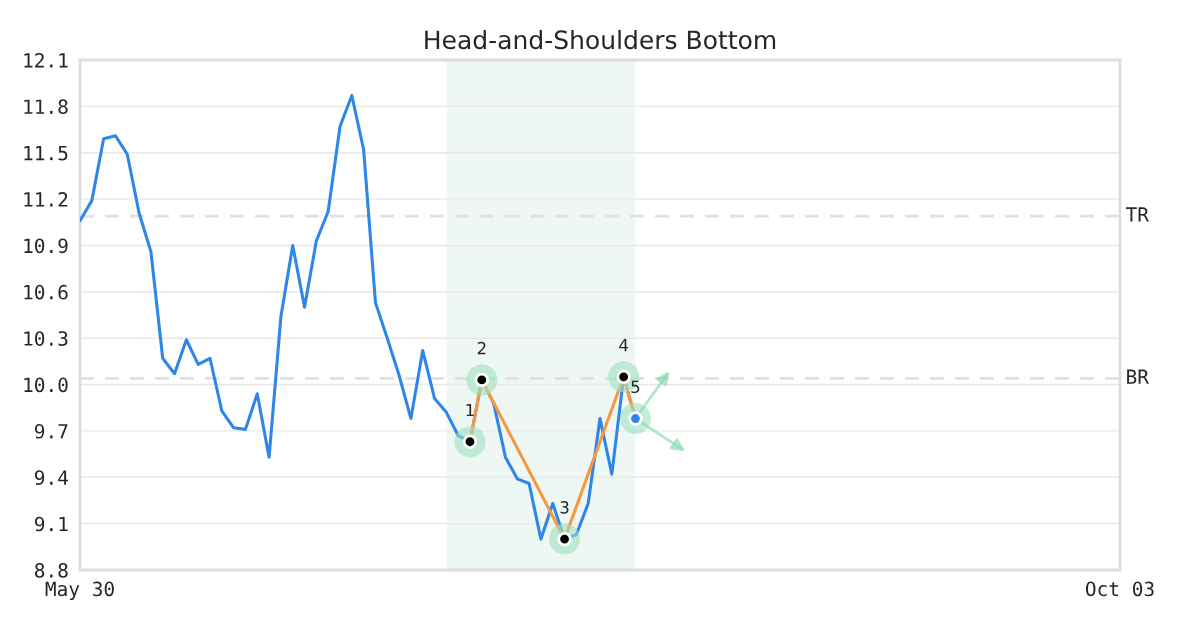 The height and width of the screenshot is (630, 1200). What do you see at coordinates (46, 338) in the screenshot?
I see `y-tick-label: 10.3` at bounding box center [46, 338].